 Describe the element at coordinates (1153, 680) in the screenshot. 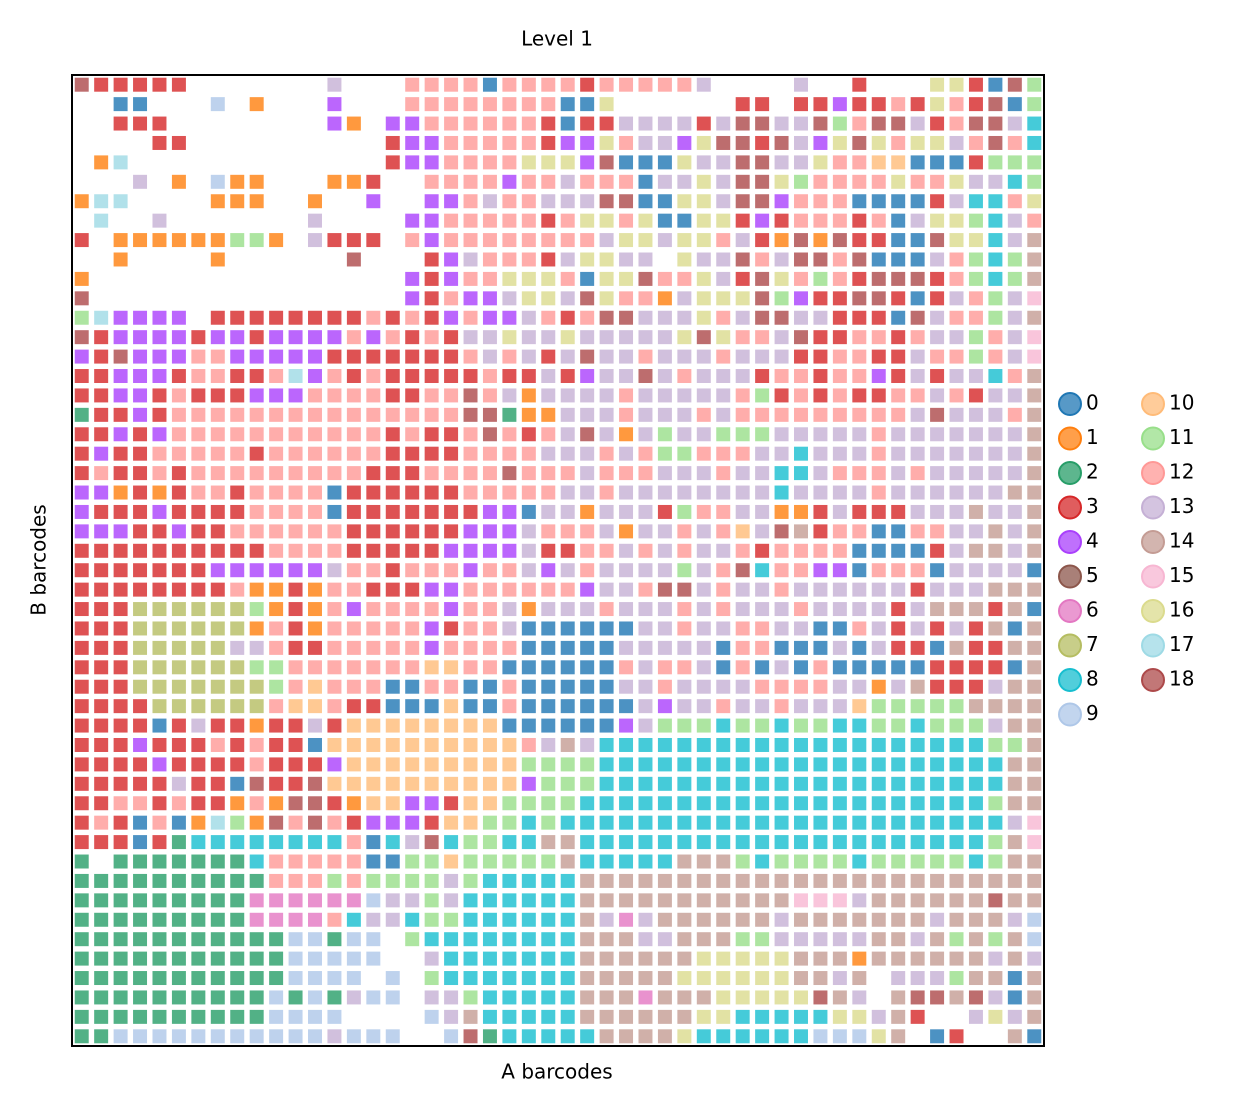

I see `legend-marker` at that location.